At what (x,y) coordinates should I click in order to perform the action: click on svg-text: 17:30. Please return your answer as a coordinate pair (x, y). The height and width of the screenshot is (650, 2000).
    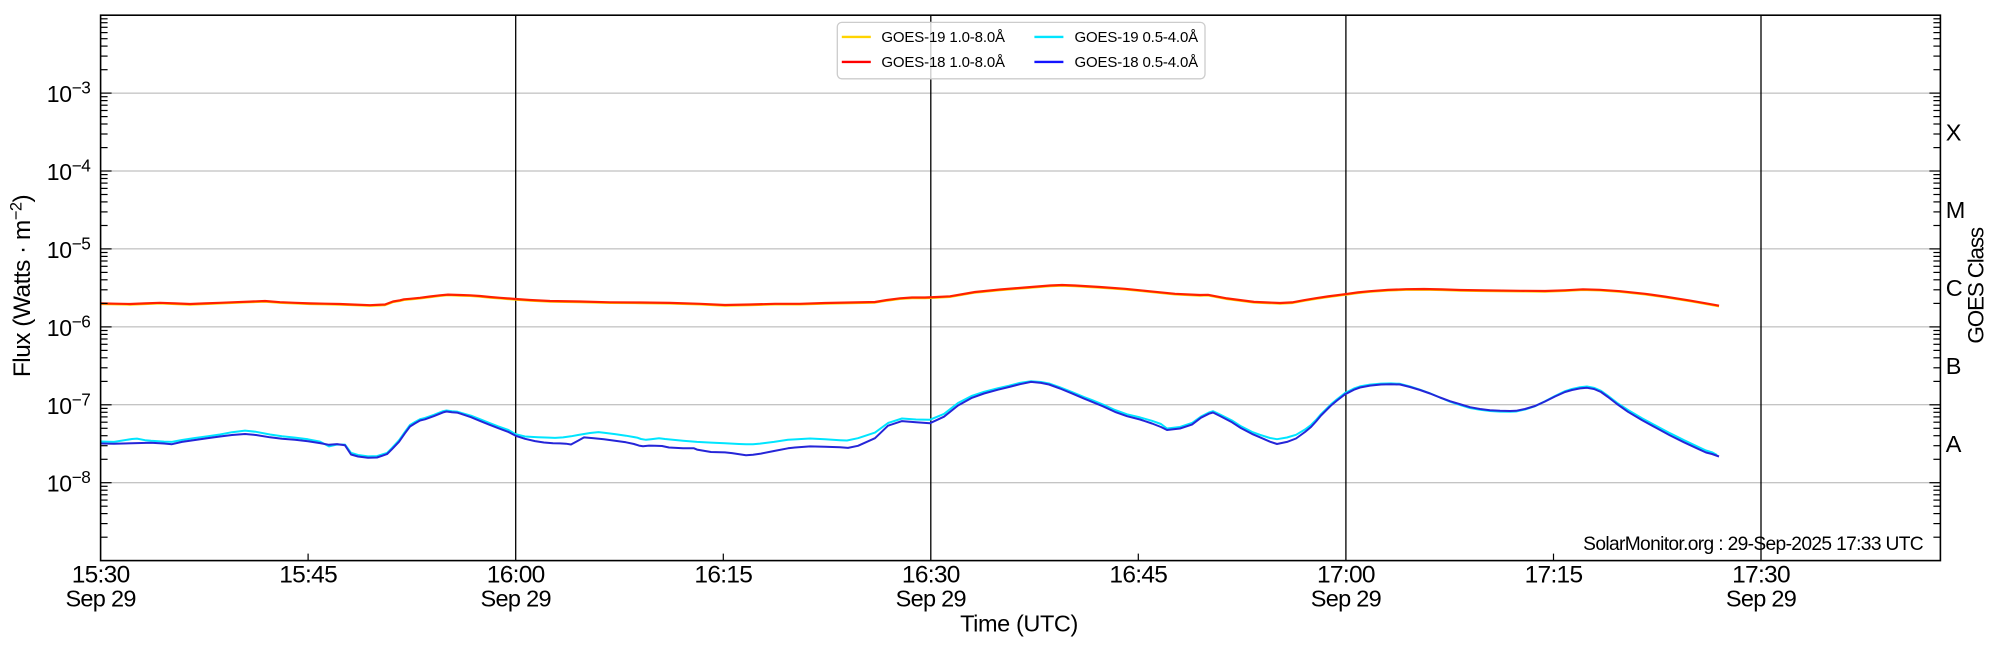
    Looking at the image, I should click on (1761, 575).